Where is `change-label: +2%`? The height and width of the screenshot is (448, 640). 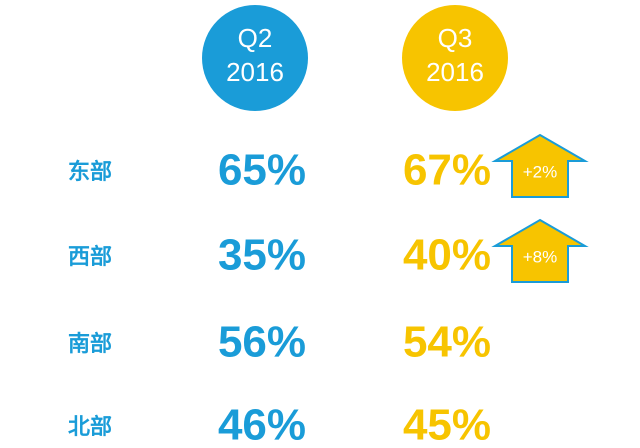
change-label: +2% is located at coordinates (540, 171).